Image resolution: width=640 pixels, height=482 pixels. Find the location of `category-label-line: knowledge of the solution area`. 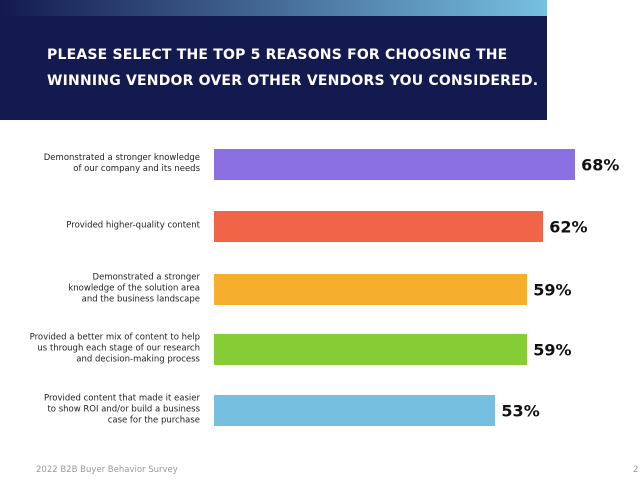

category-label-line: knowledge of the solution area is located at coordinates (134, 288).